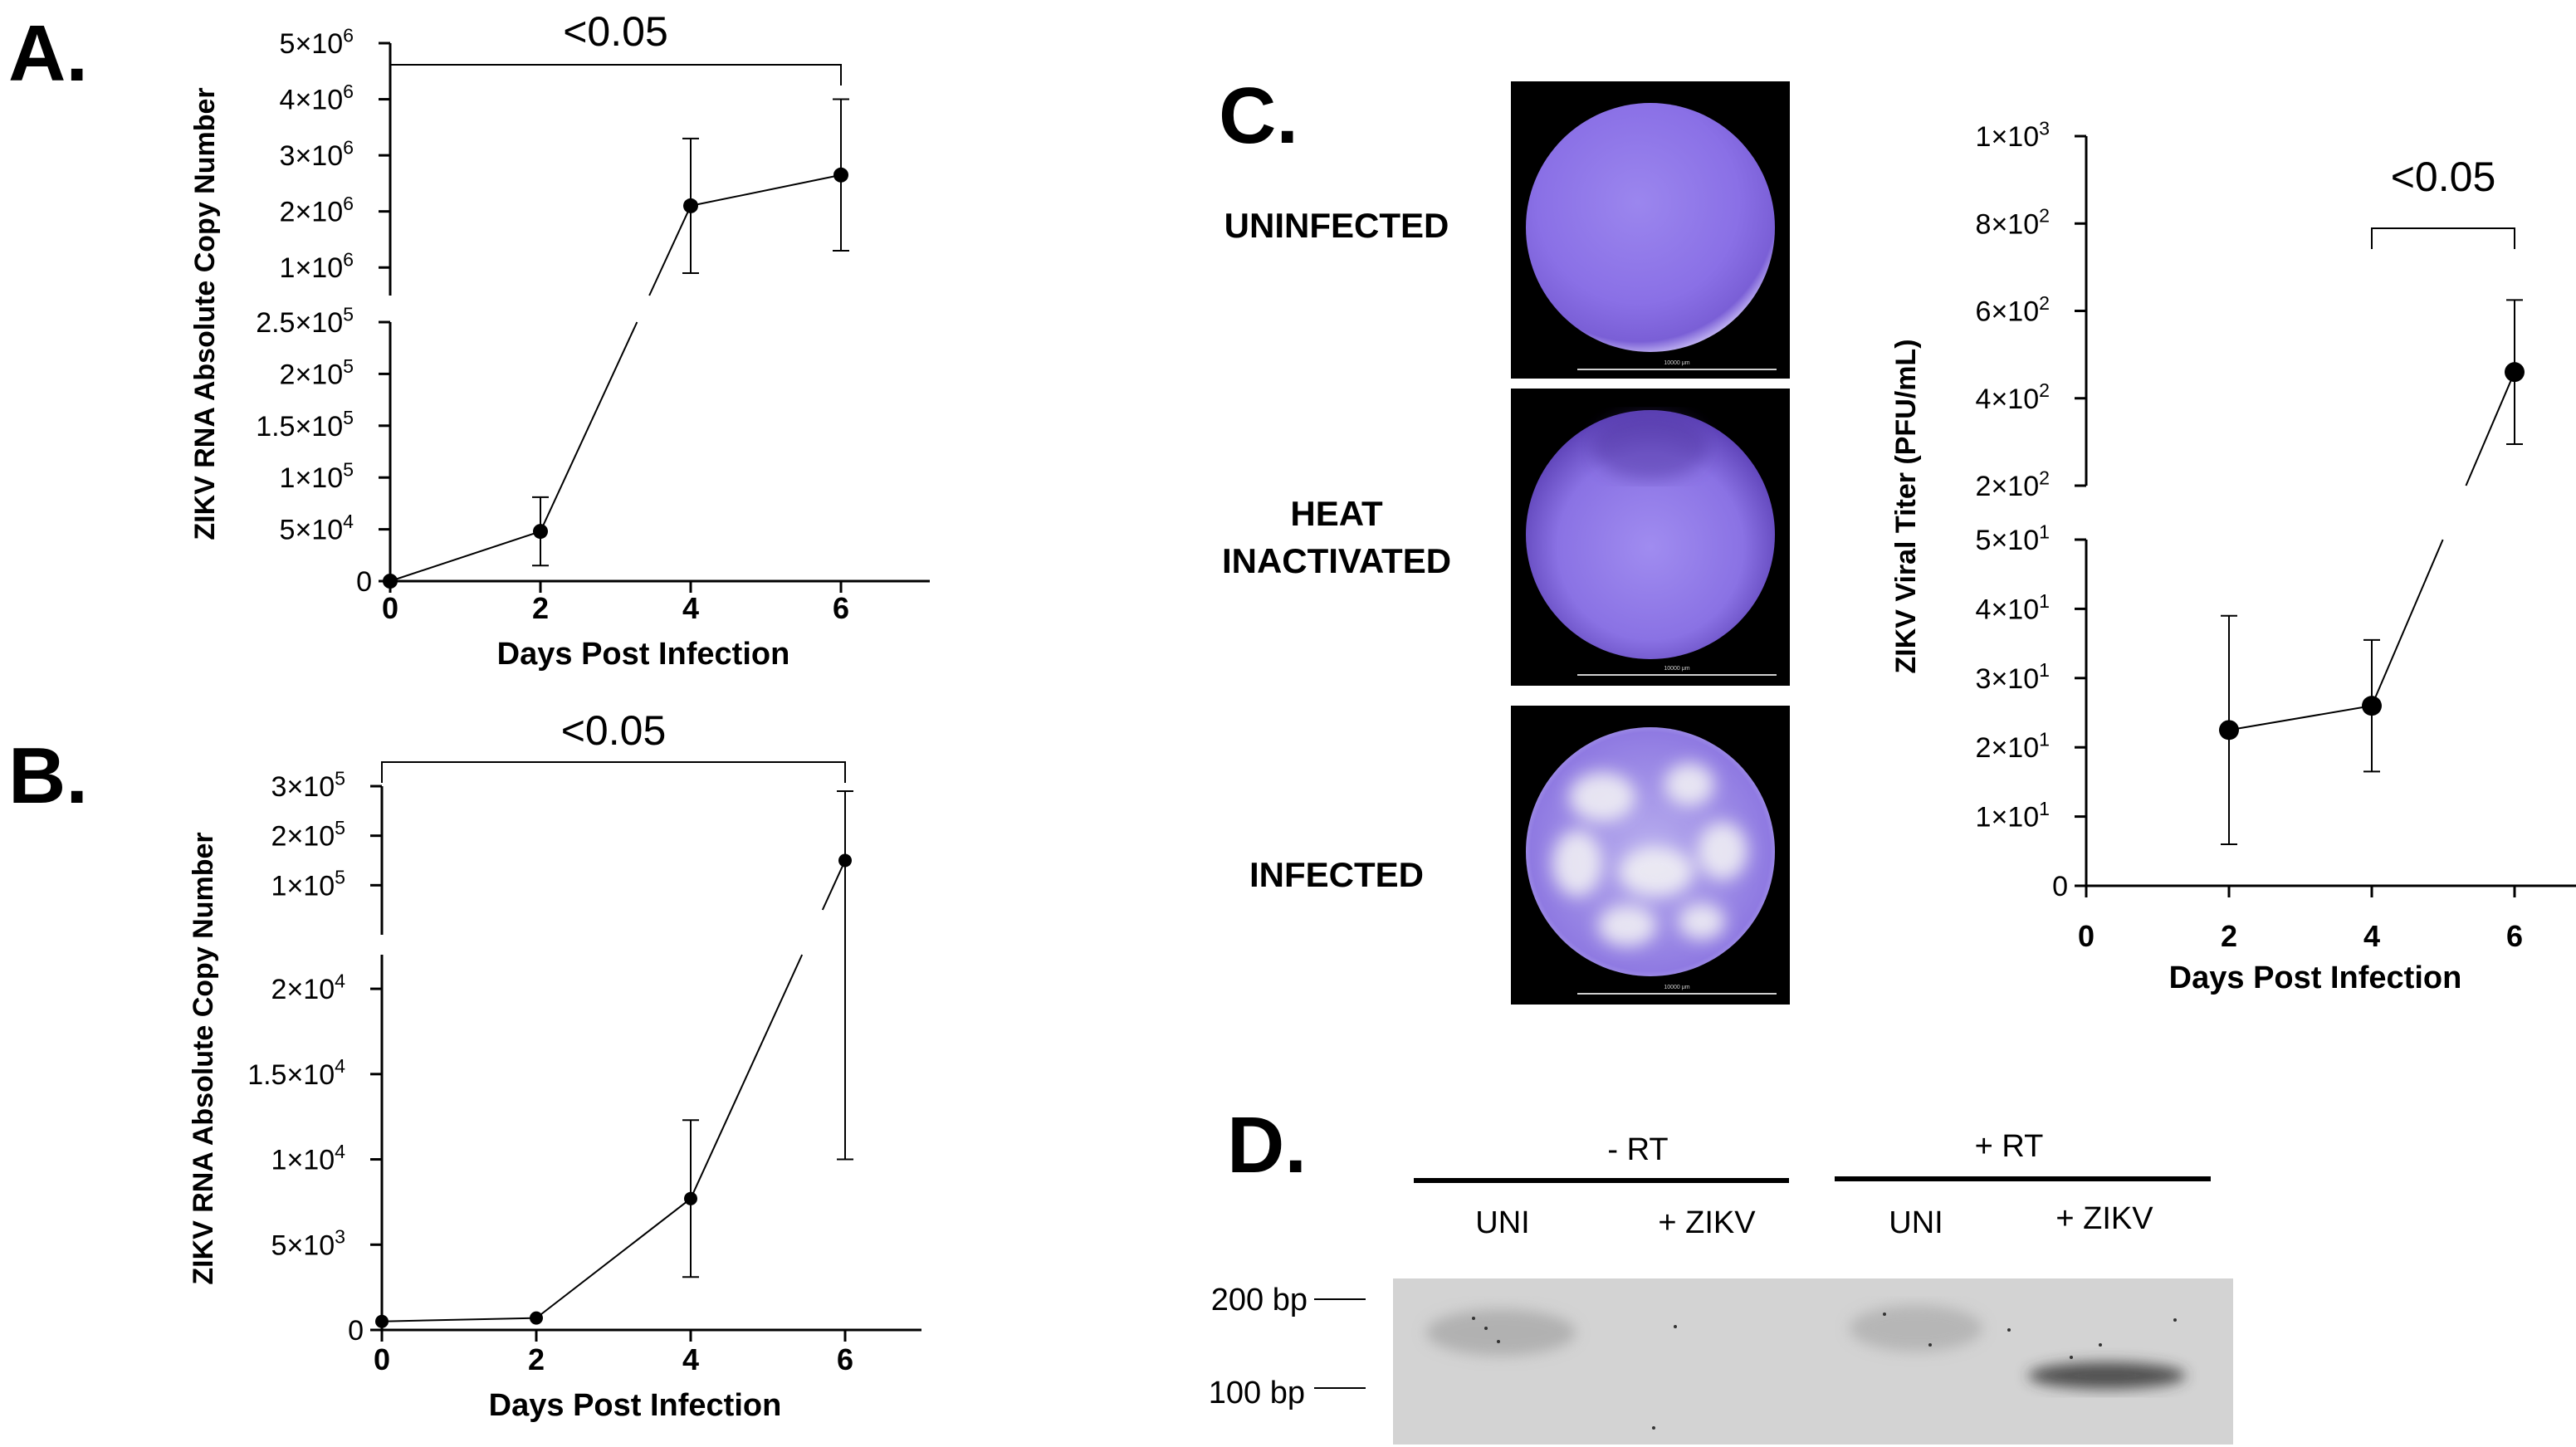 This screenshot has height=1447, width=2576. What do you see at coordinates (1336, 225) in the screenshot?
I see `label-uninfected: UNINFECTED` at bounding box center [1336, 225].